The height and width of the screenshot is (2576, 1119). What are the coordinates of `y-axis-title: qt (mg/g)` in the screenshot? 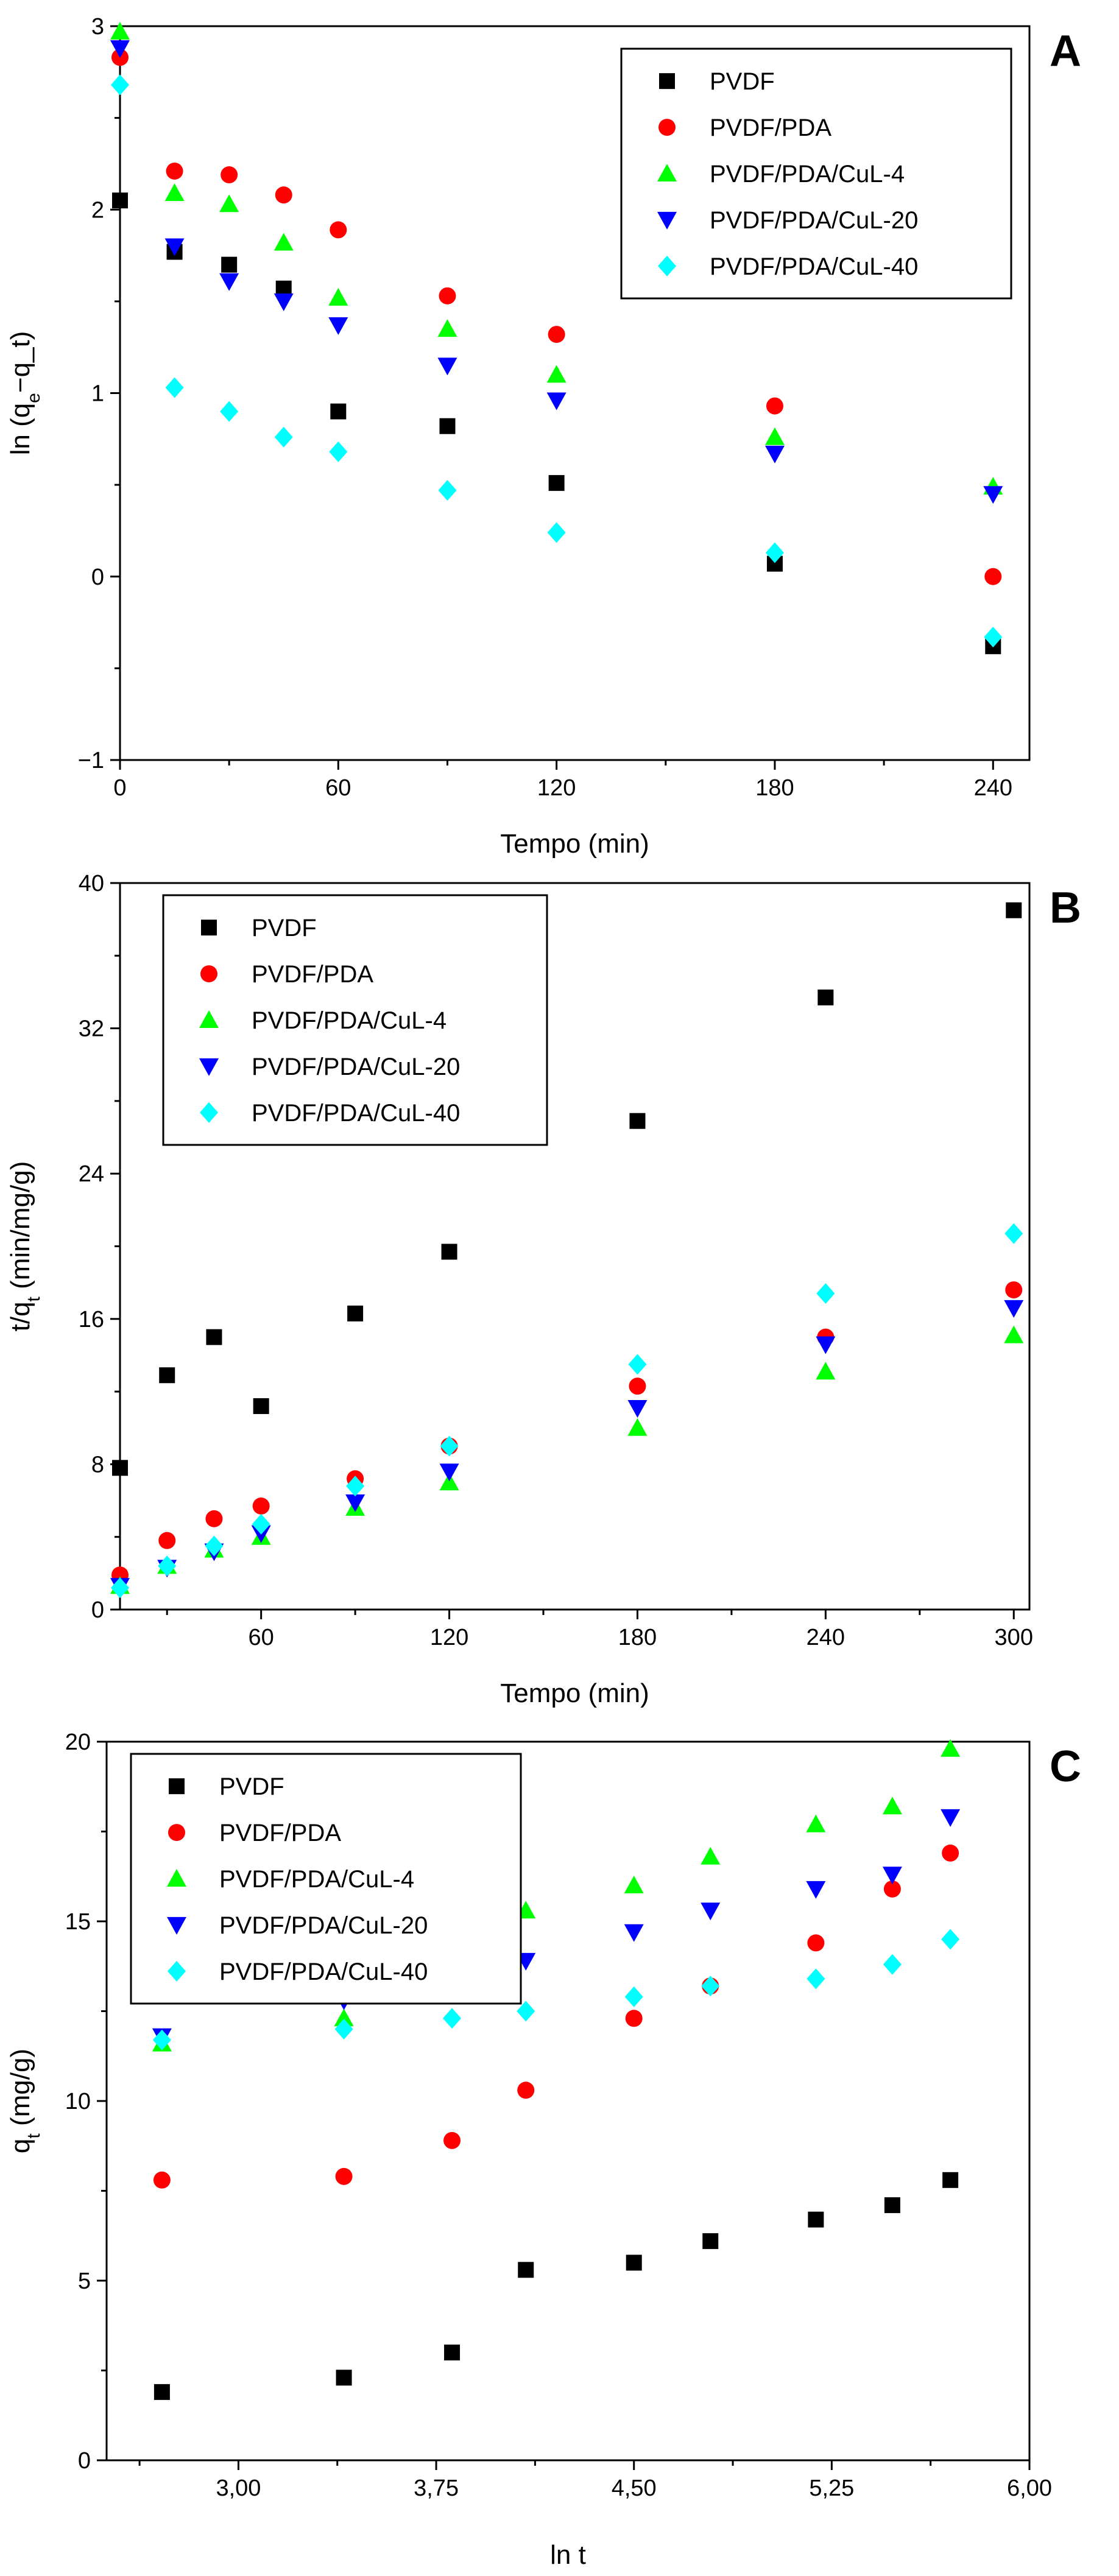 It's located at (24, 2101).